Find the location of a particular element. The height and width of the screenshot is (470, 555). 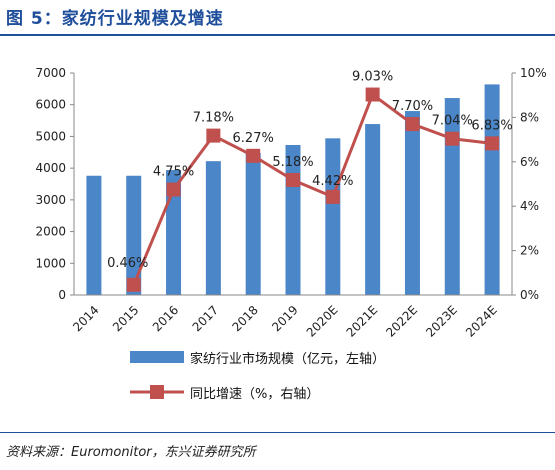

y-left-tick-label: 4000 is located at coordinates (50, 168).